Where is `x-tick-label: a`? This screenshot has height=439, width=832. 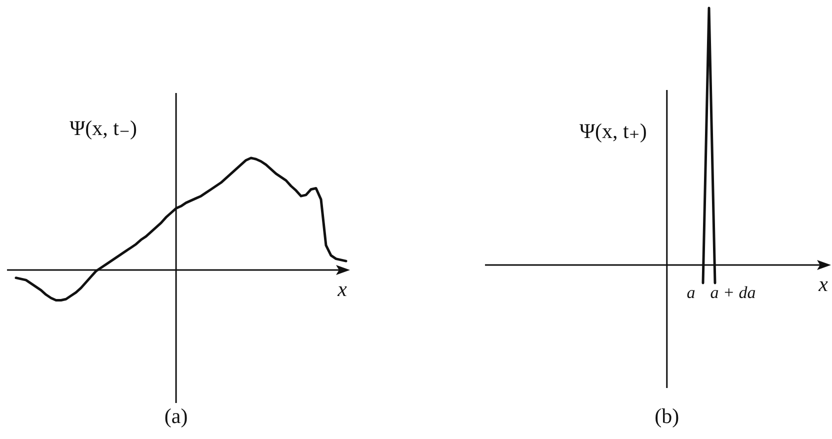 x-tick-label: a is located at coordinates (691, 292).